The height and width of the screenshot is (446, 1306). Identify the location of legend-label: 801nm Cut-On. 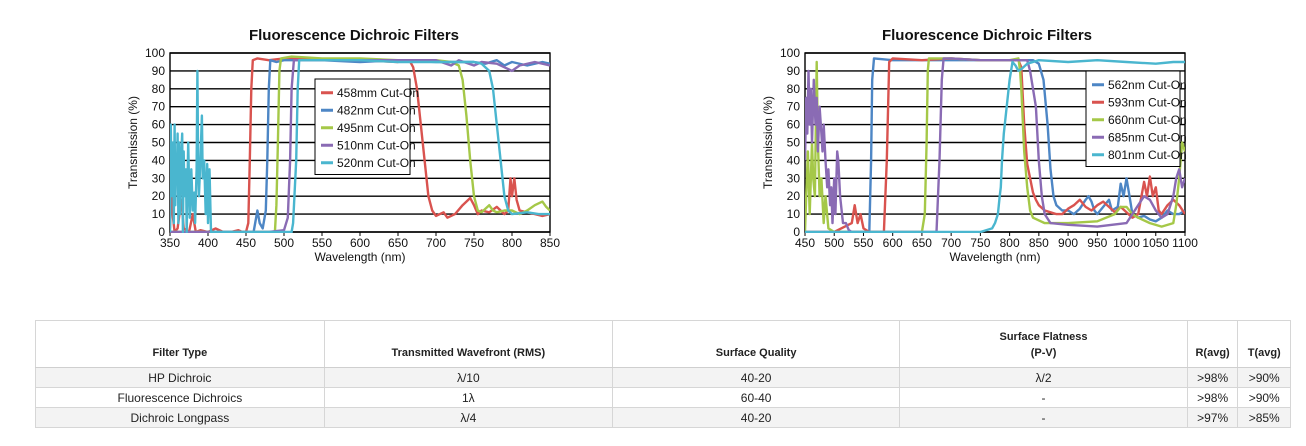
(1147, 155).